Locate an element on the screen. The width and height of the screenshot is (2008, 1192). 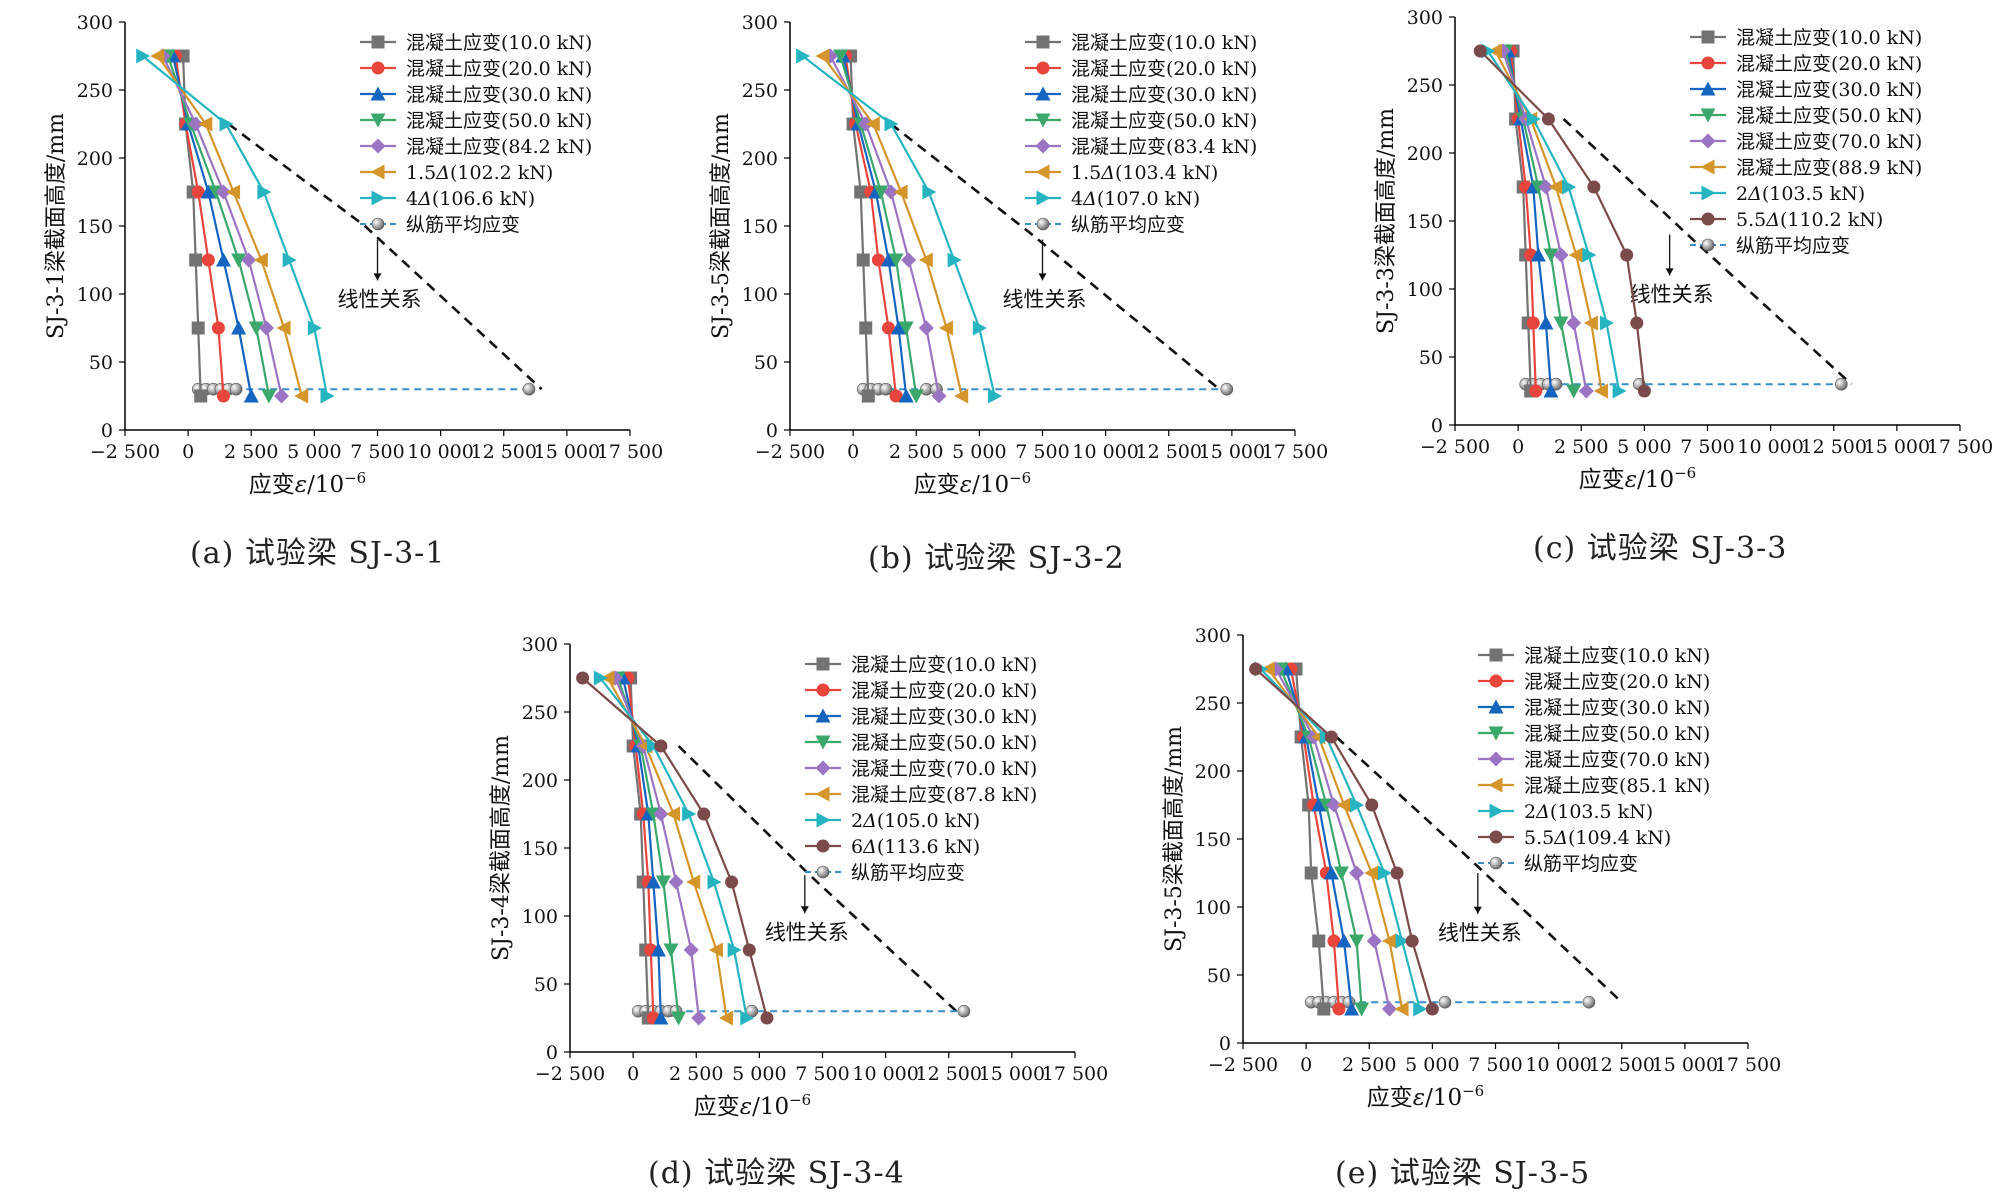
y-tick-label: 0 is located at coordinates (107, 431).